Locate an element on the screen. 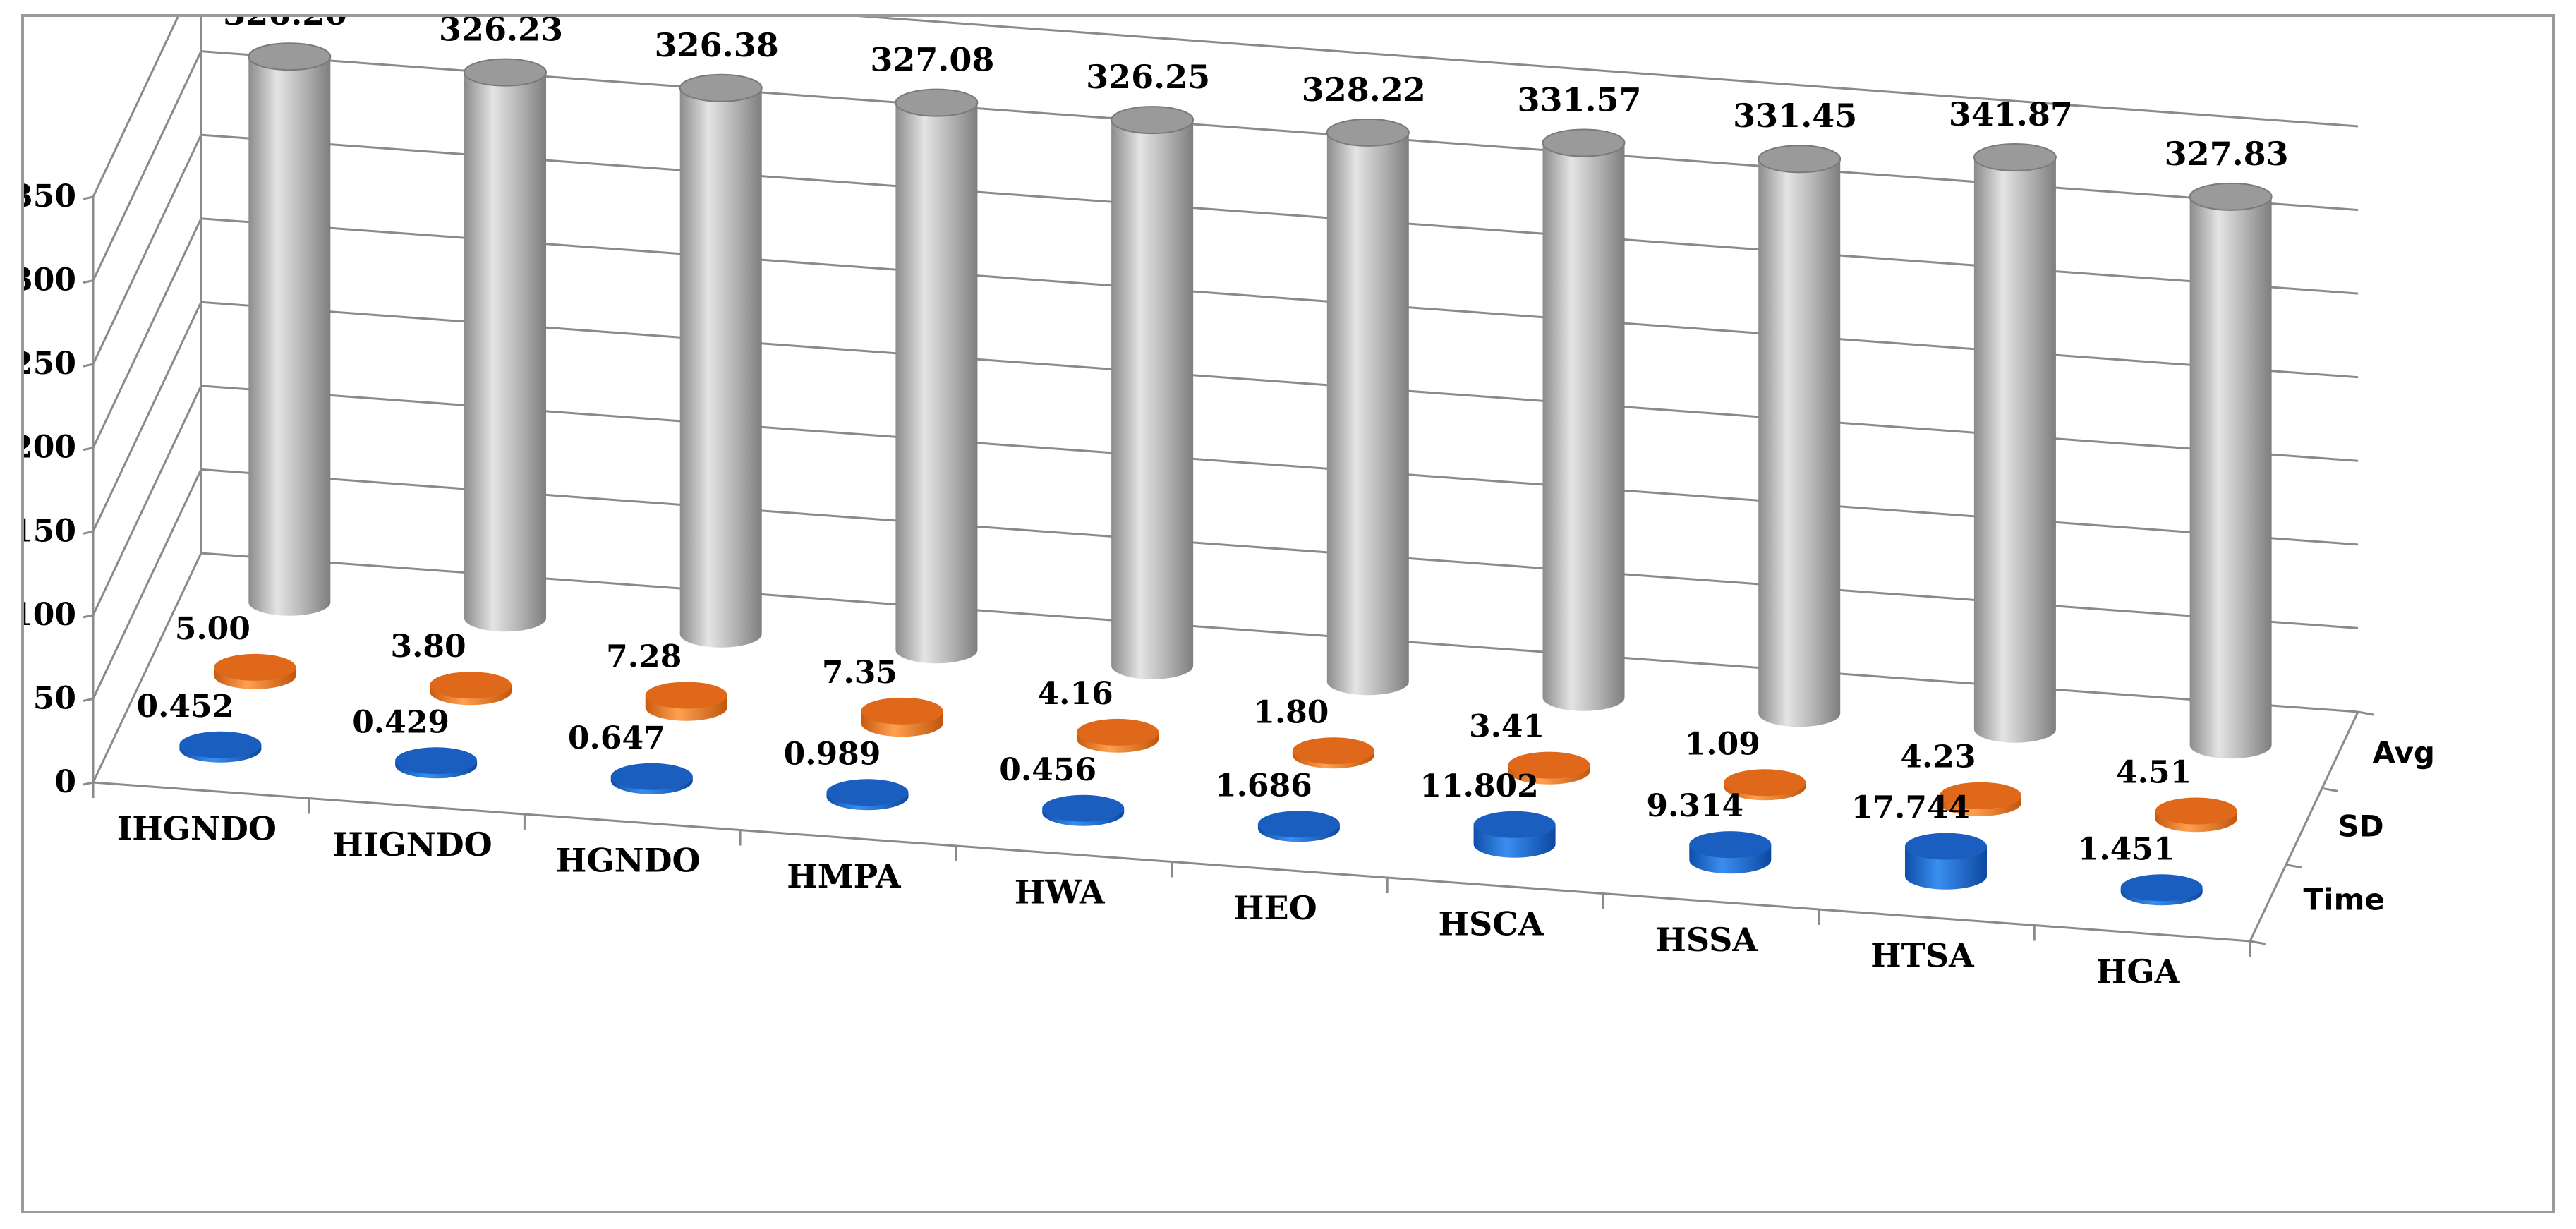 This screenshot has width=2576, height=1229. bar-avg-higndo is located at coordinates (506, 345).